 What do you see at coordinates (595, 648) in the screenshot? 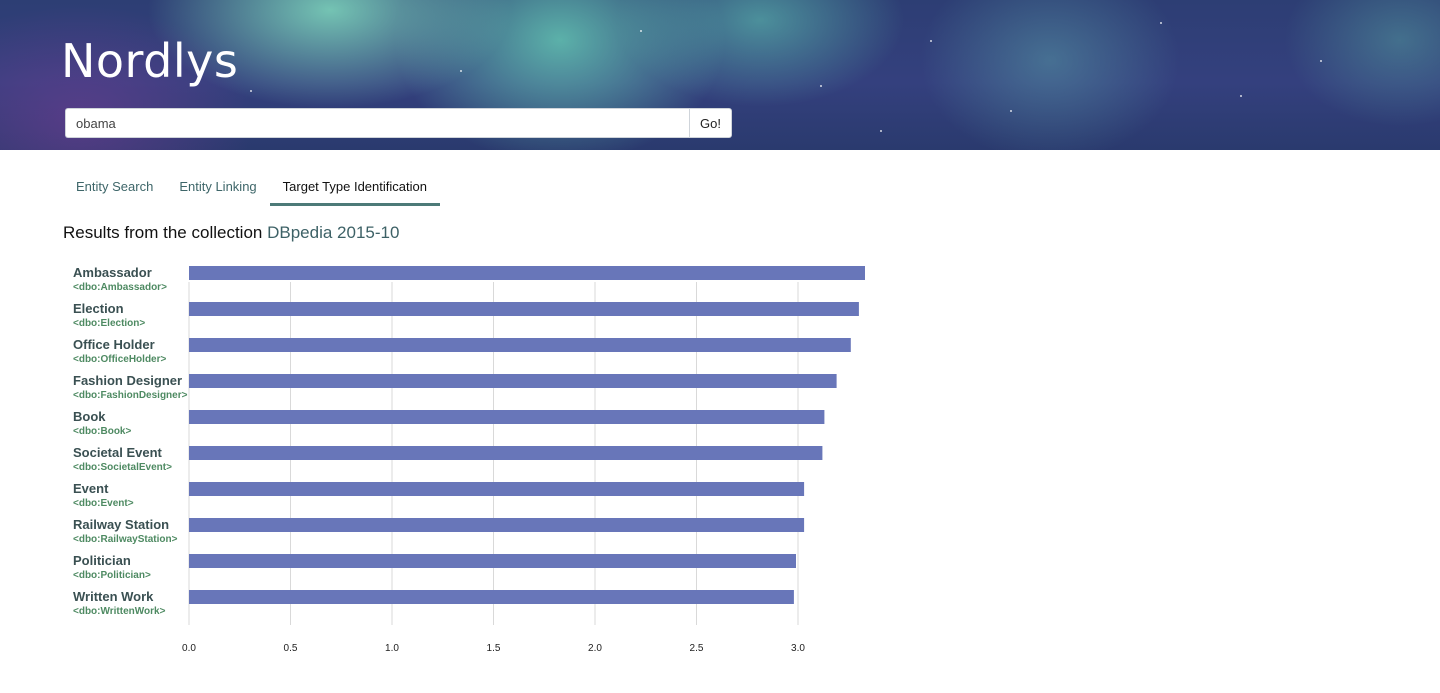
I see `x-tick-label: 2.0` at bounding box center [595, 648].